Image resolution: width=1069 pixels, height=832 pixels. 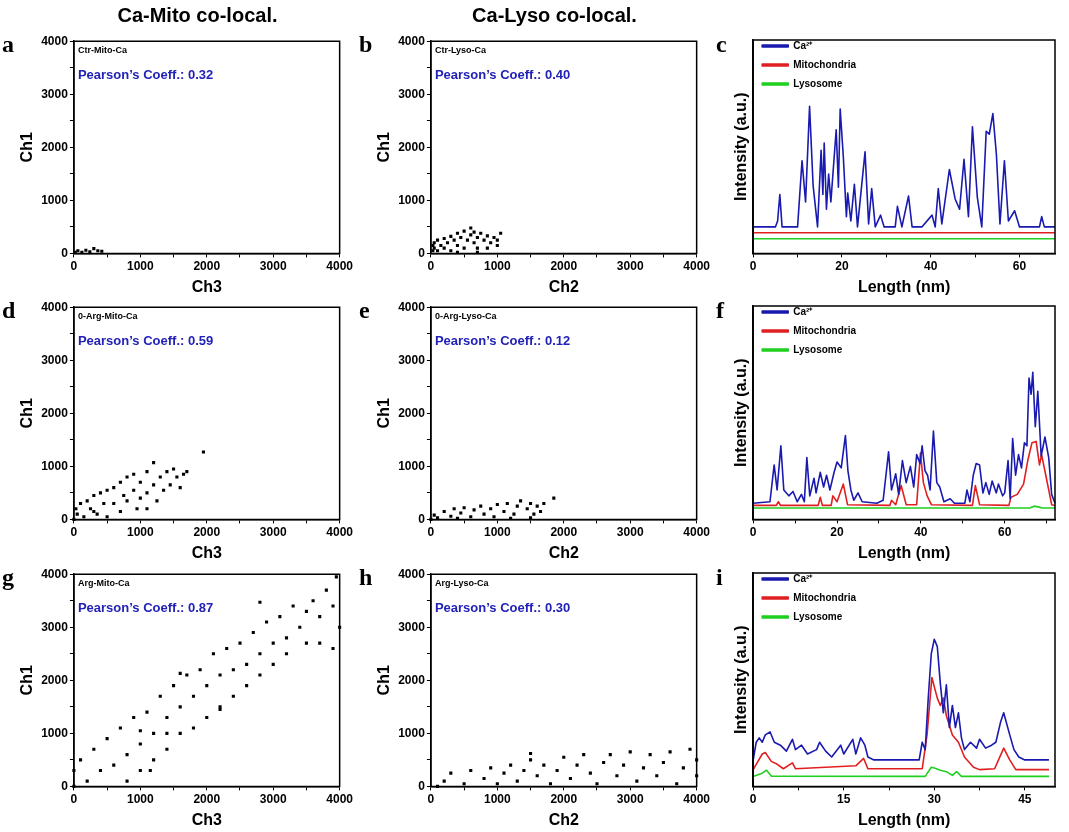 What do you see at coordinates (1025, 798) in the screenshot?
I see `x-tick-label: 45` at bounding box center [1025, 798].